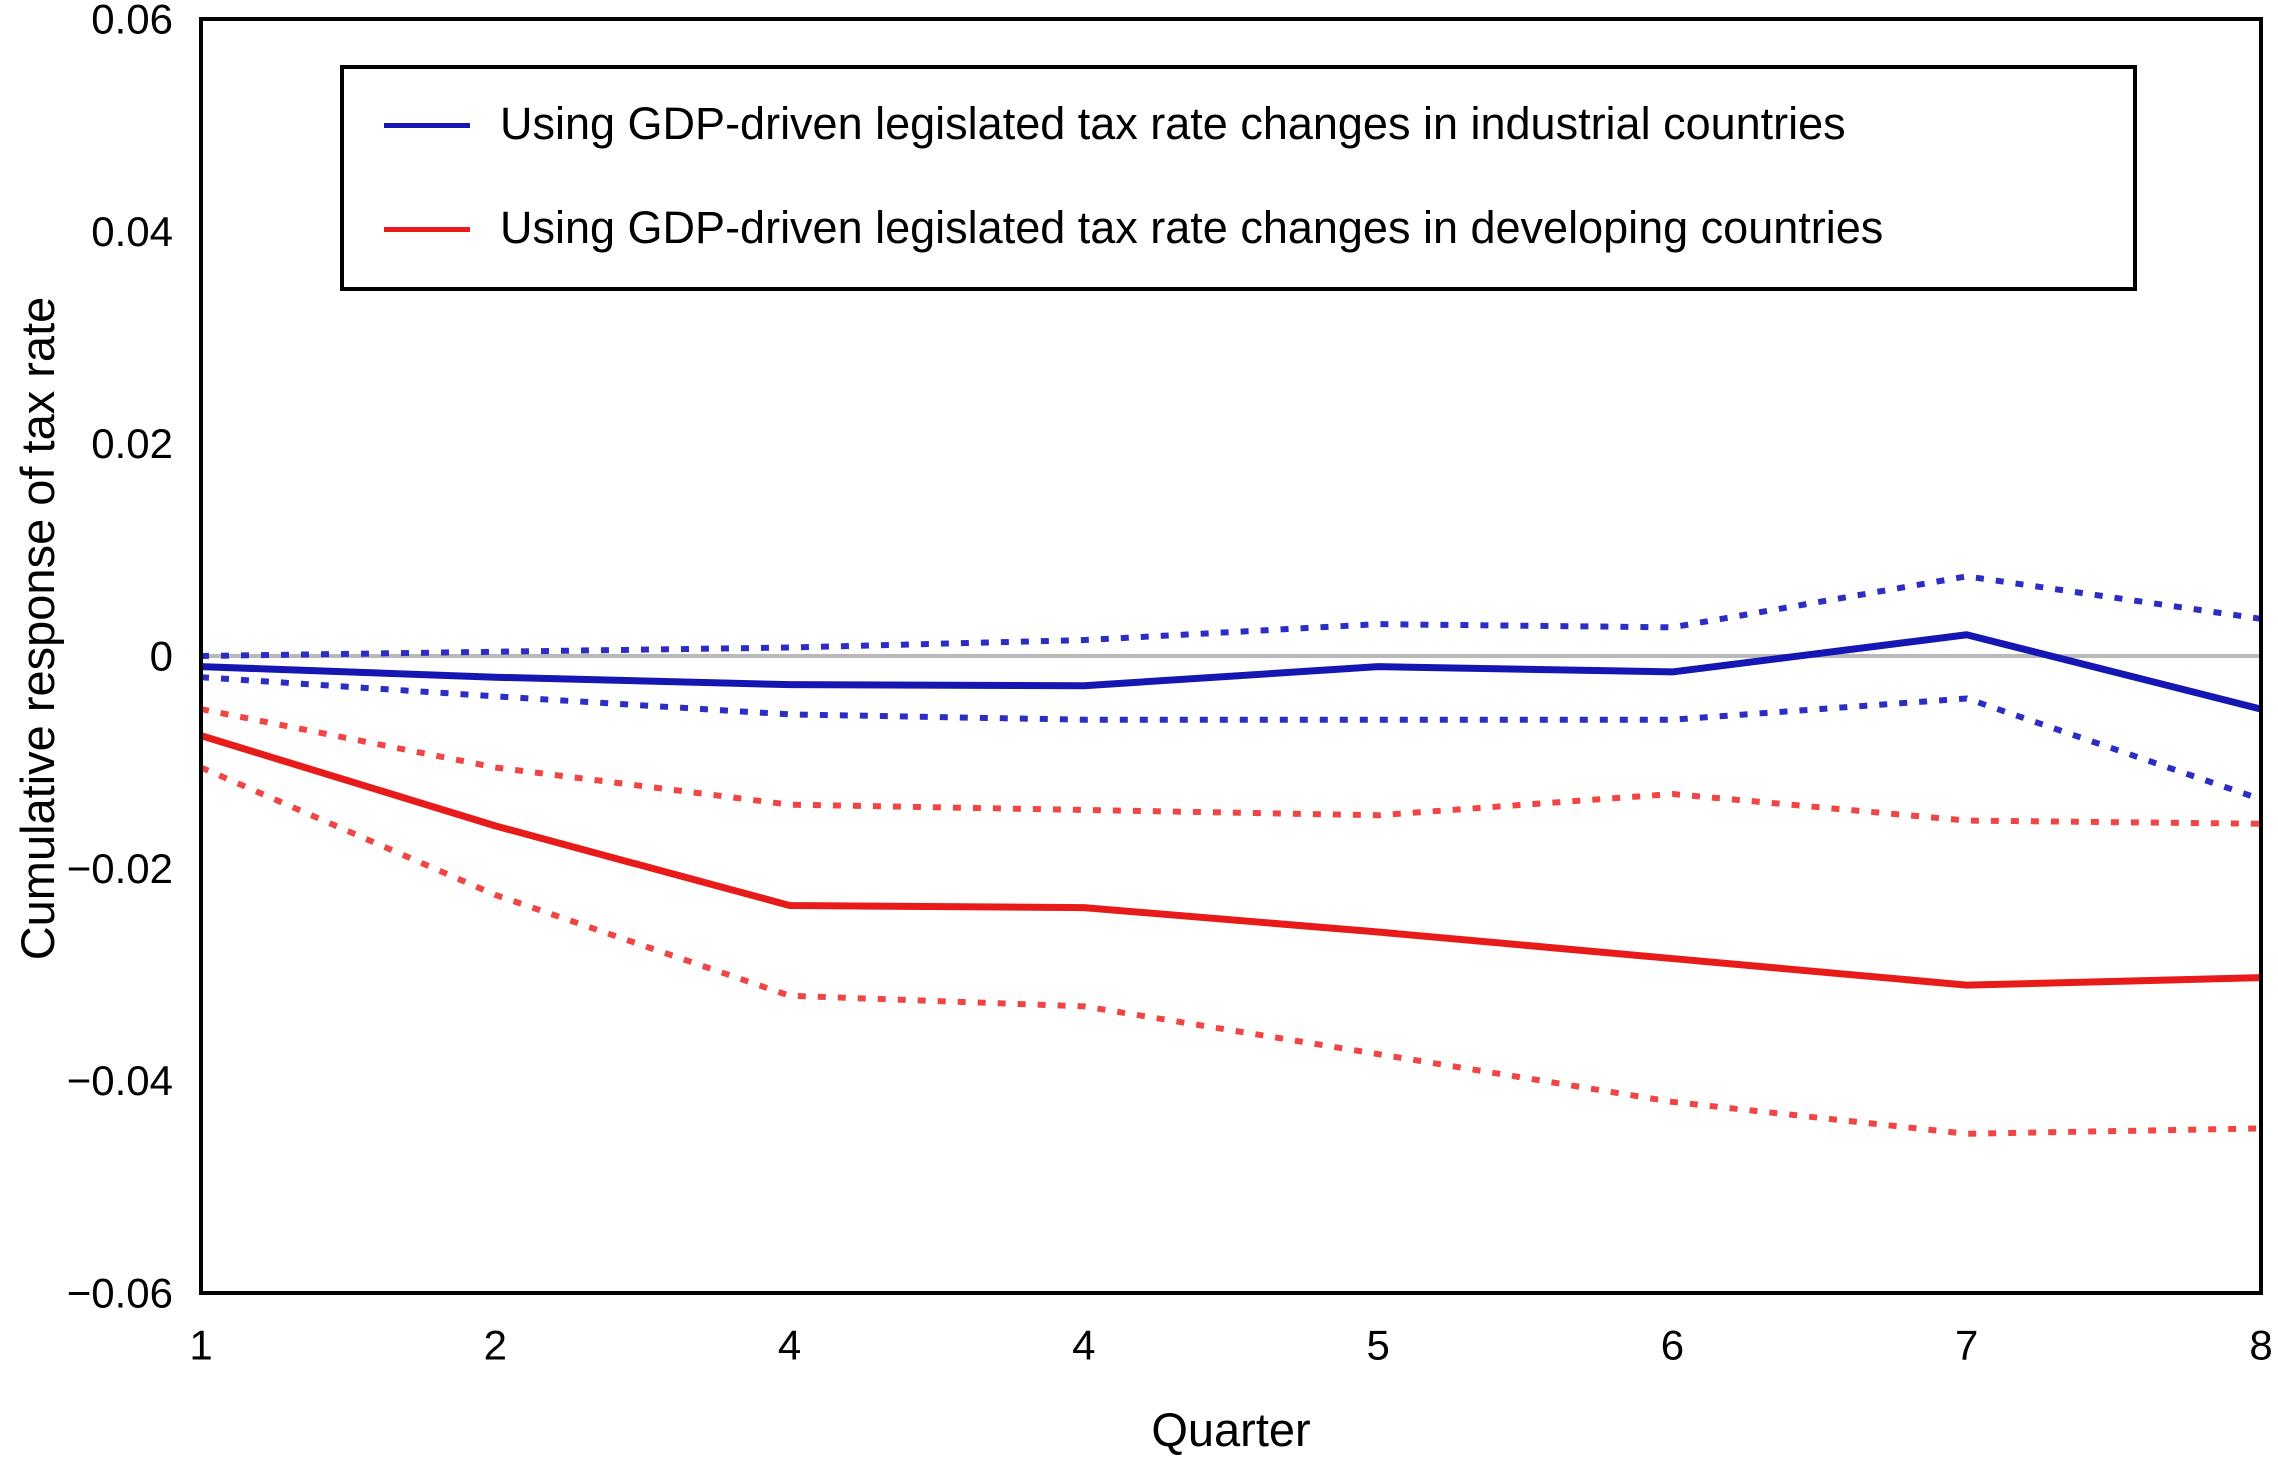 This screenshot has height=1463, width=2278. I want to click on legend-line-sample-industrial, so click(427, 125).